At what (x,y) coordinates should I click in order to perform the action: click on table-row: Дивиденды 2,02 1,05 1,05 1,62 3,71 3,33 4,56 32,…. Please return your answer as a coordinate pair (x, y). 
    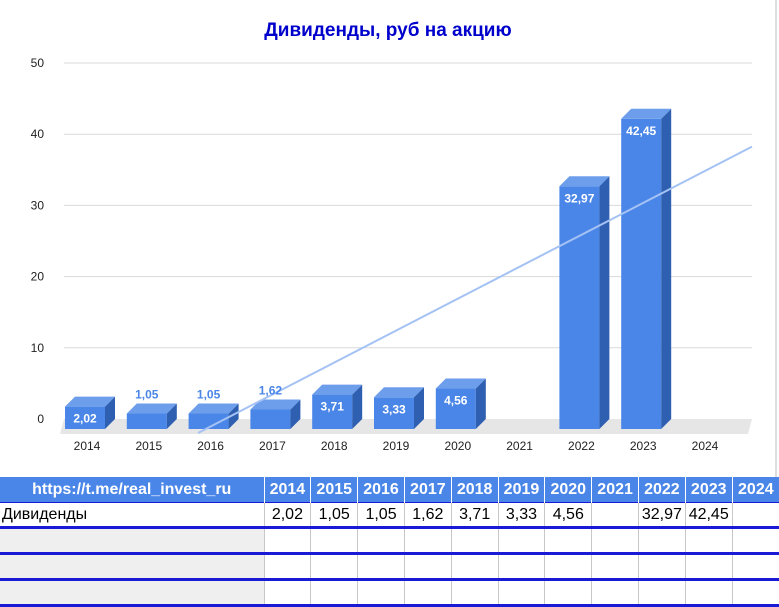
    Looking at the image, I should click on (389, 515).